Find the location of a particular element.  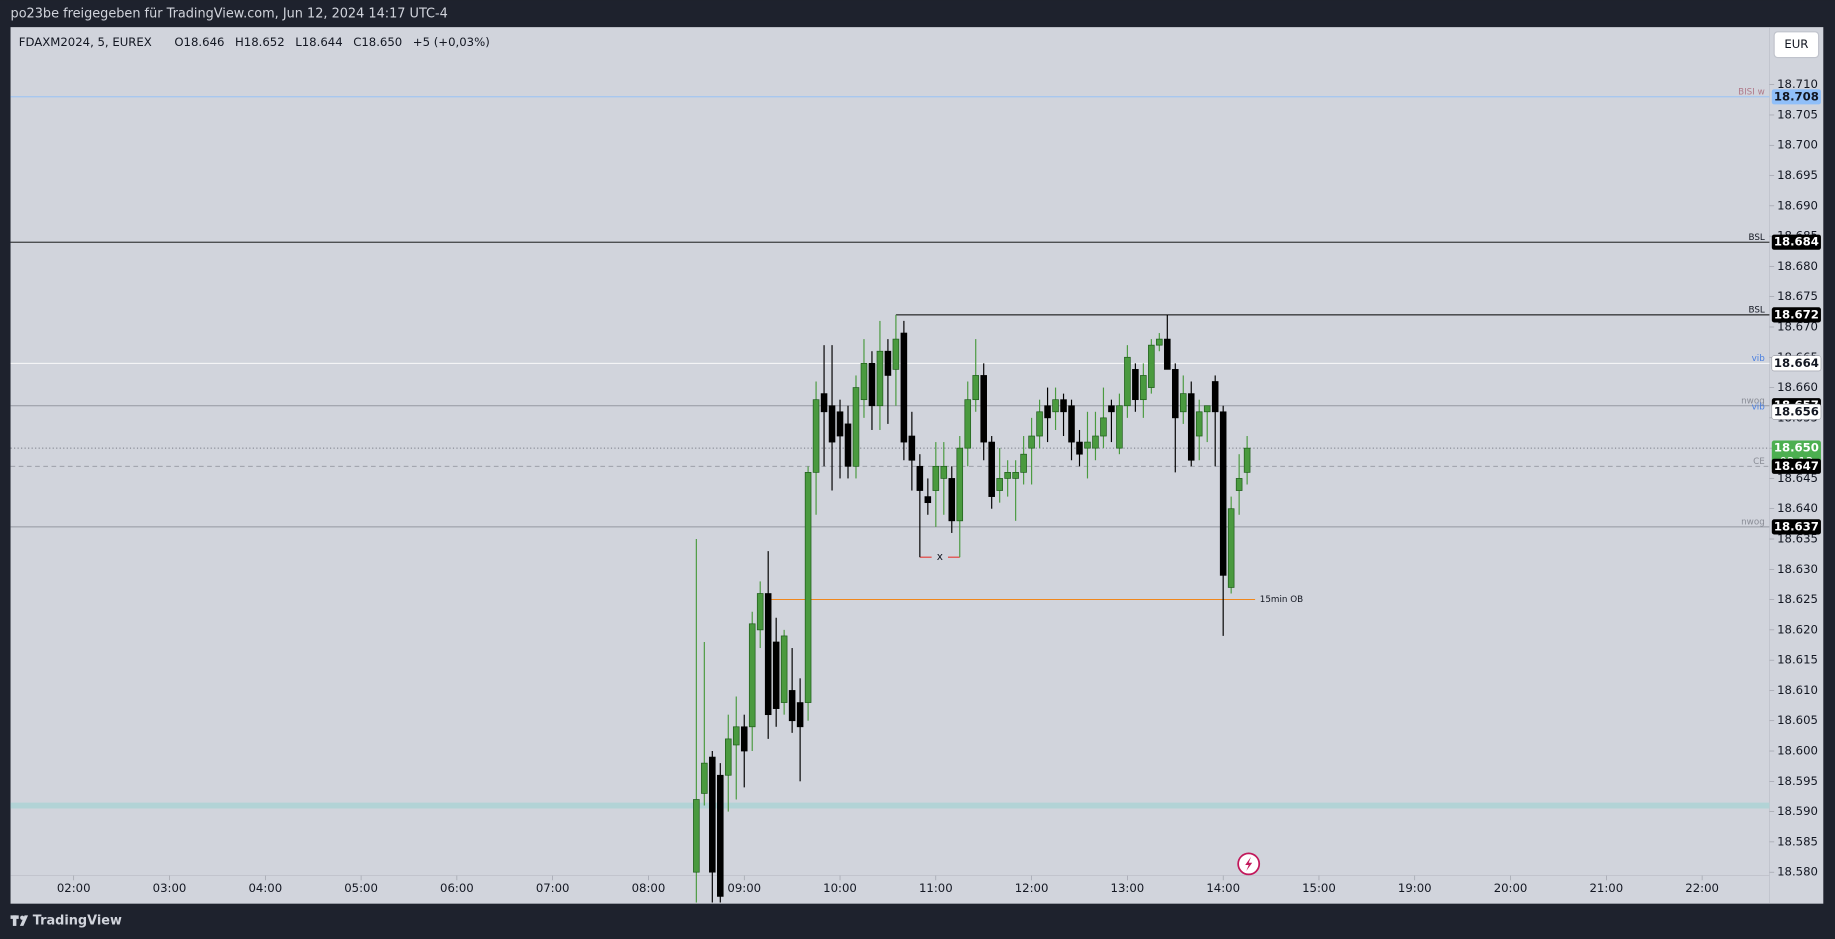

price-badge-label: 18.656 is located at coordinates (1796, 411).